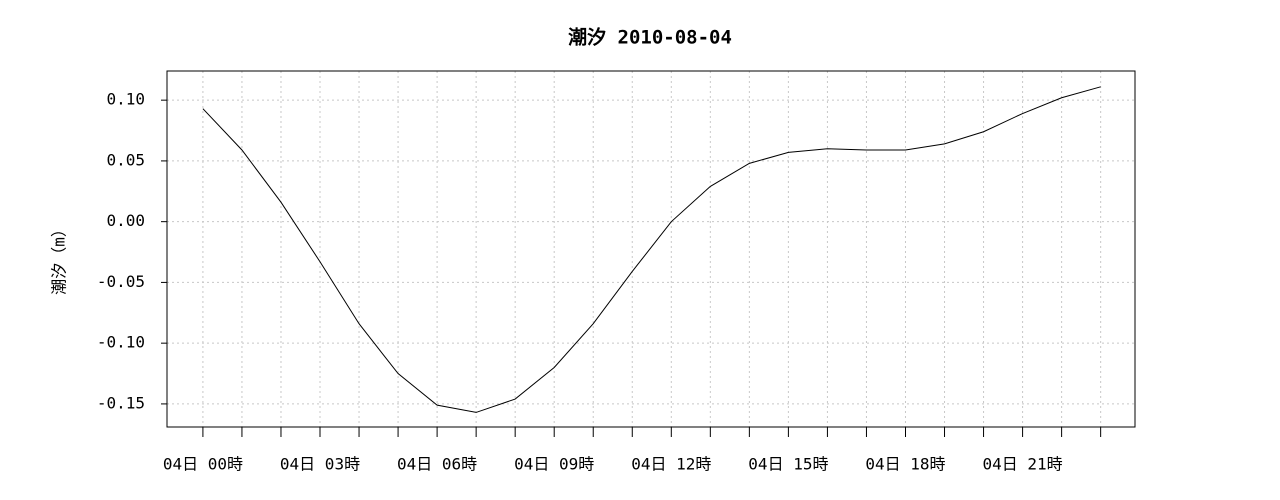 Image resolution: width=1280 pixels, height=500 pixels. Describe the element at coordinates (125, 99) in the screenshot. I see `y-tick-label: 0.10` at that location.